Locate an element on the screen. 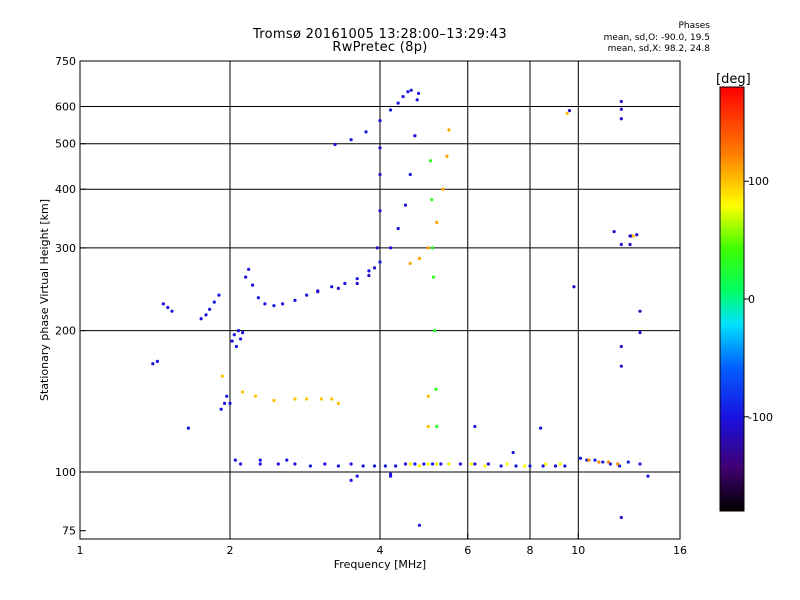  colorbar-unit-label: [deg] is located at coordinates (733, 79).